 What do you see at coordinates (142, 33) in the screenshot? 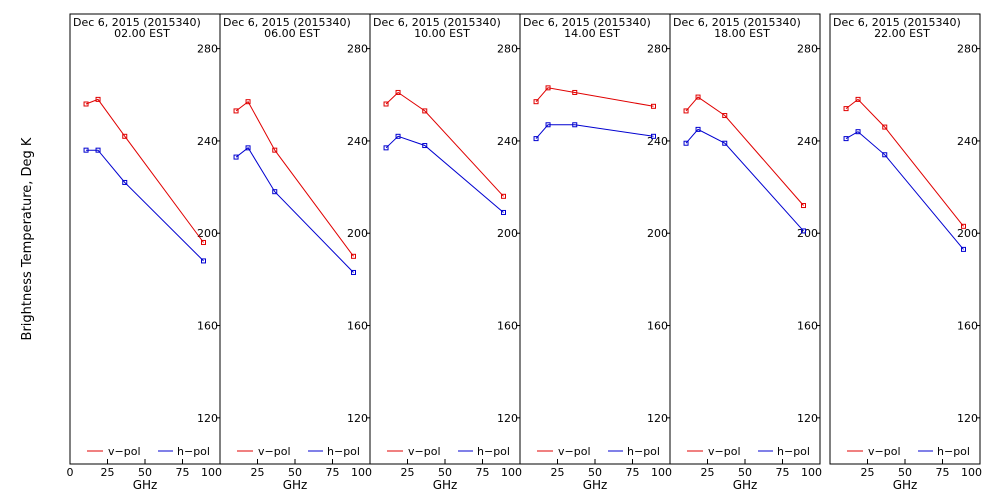
I see `panel-time: 02.00 EST` at bounding box center [142, 33].